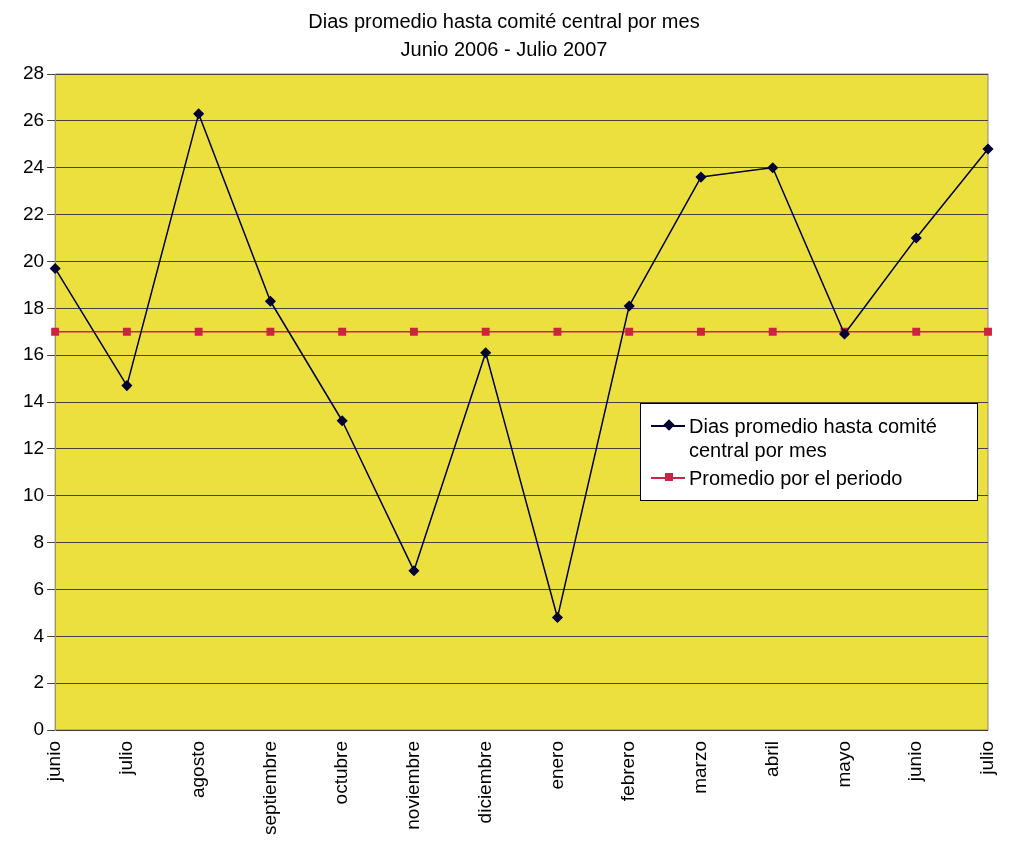 This screenshot has width=1018, height=858. Describe the element at coordinates (771, 759) in the screenshot. I see `x-tick-label: abril` at that location.